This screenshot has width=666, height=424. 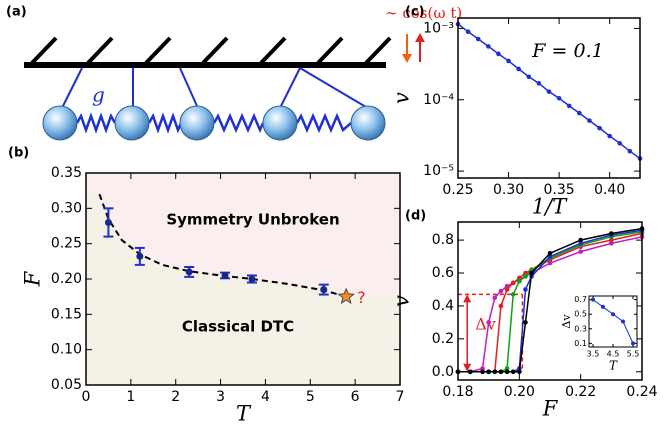 I want to click on x-tick-label: 4.5, so click(x=613, y=354).